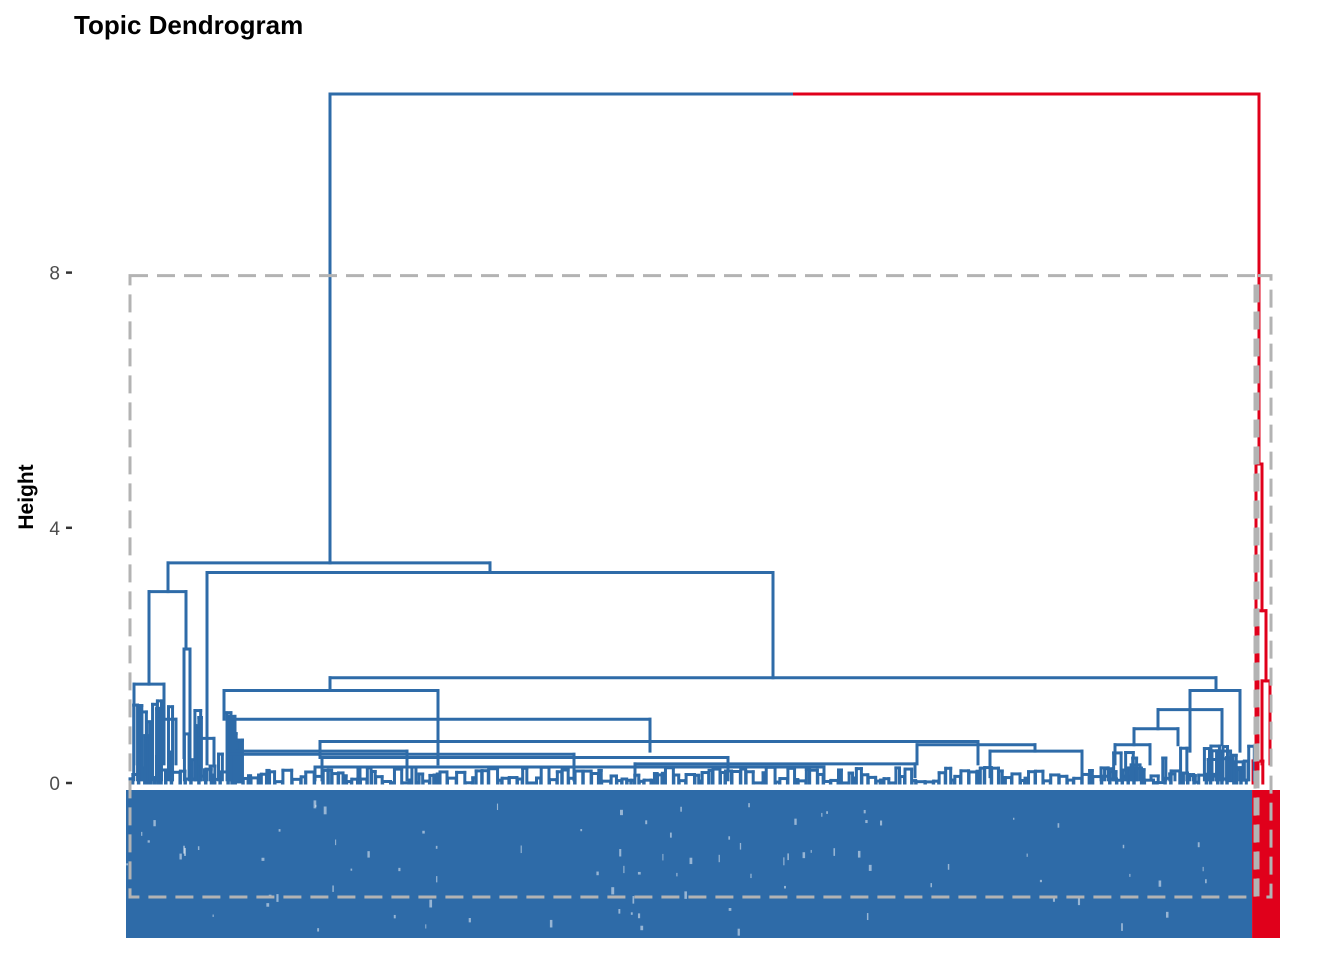 The height and width of the screenshot is (960, 1344). Describe the element at coordinates (54, 529) in the screenshot. I see `y-tick-label-4: 4` at that location.